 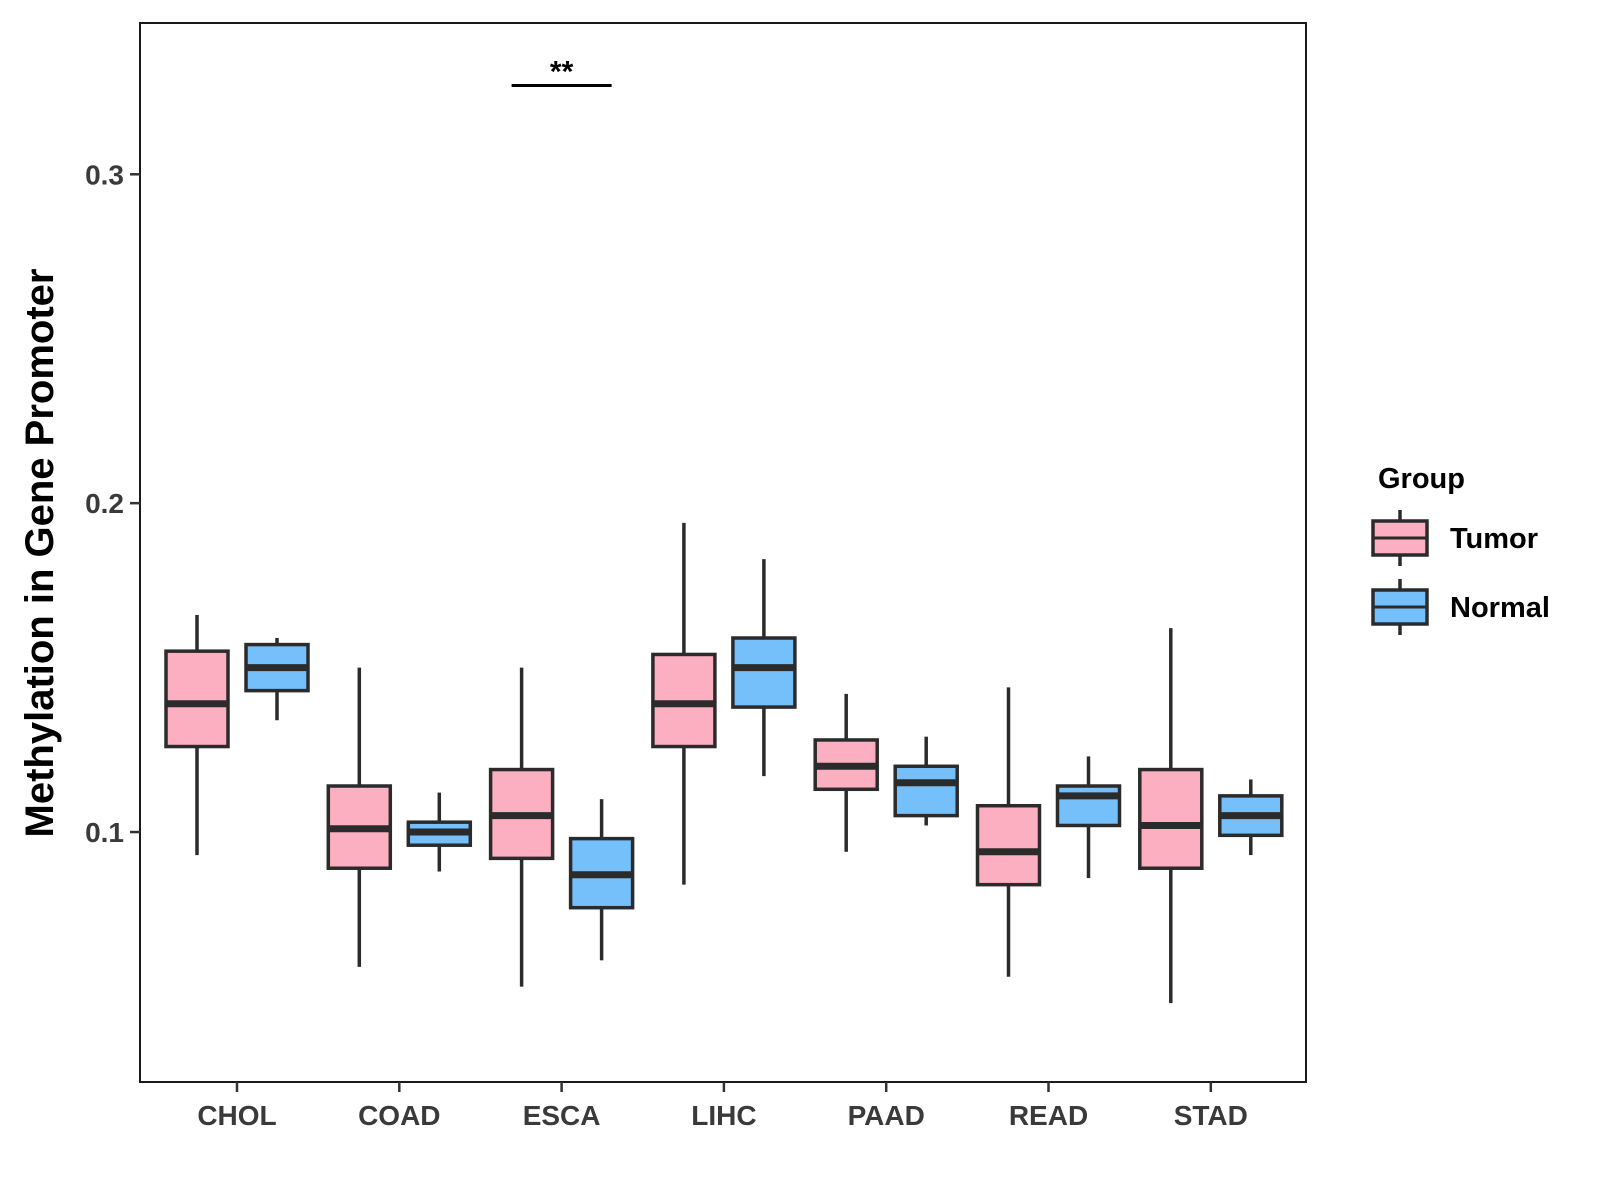 I want to click on box-normal-coad, so click(x=439, y=832).